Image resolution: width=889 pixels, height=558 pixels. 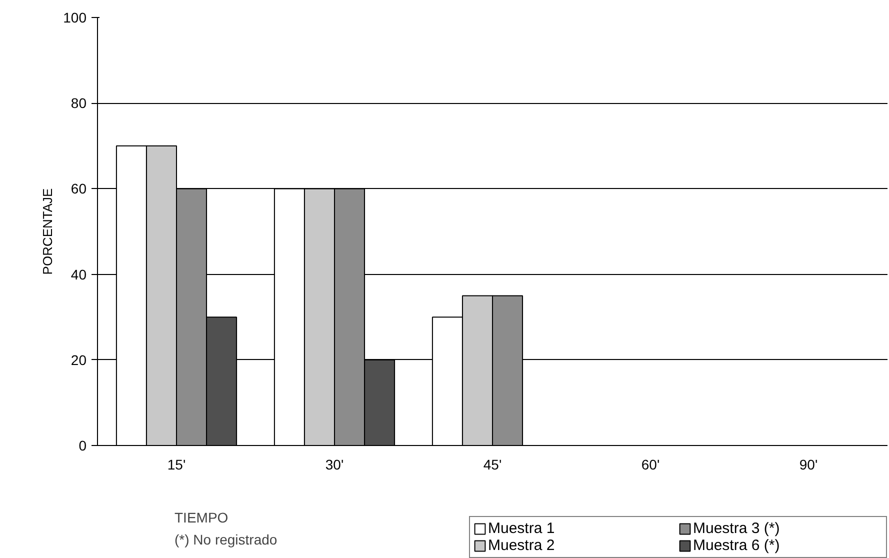 I want to click on x-axis-title: TIEMPO, so click(x=201, y=518).